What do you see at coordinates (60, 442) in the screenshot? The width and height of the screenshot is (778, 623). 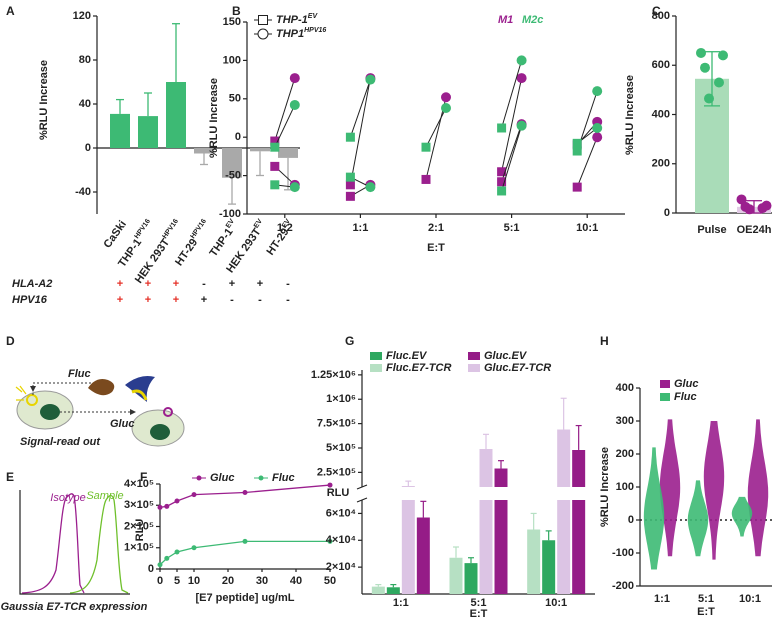 I see `diagram-label: Signal-read out` at bounding box center [60, 442].